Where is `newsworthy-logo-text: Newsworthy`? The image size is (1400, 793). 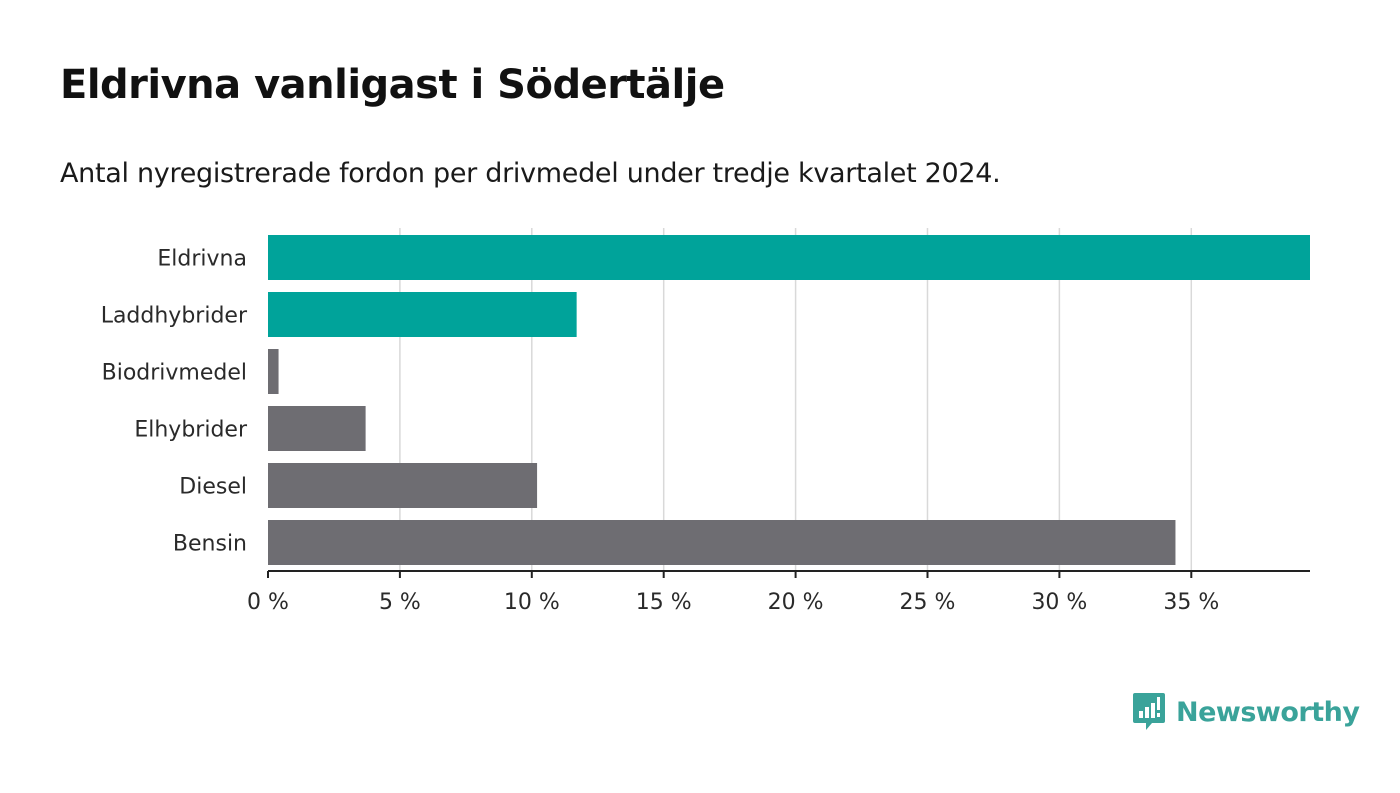
newsworthy-logo-text: Newsworthy is located at coordinates (1268, 712).